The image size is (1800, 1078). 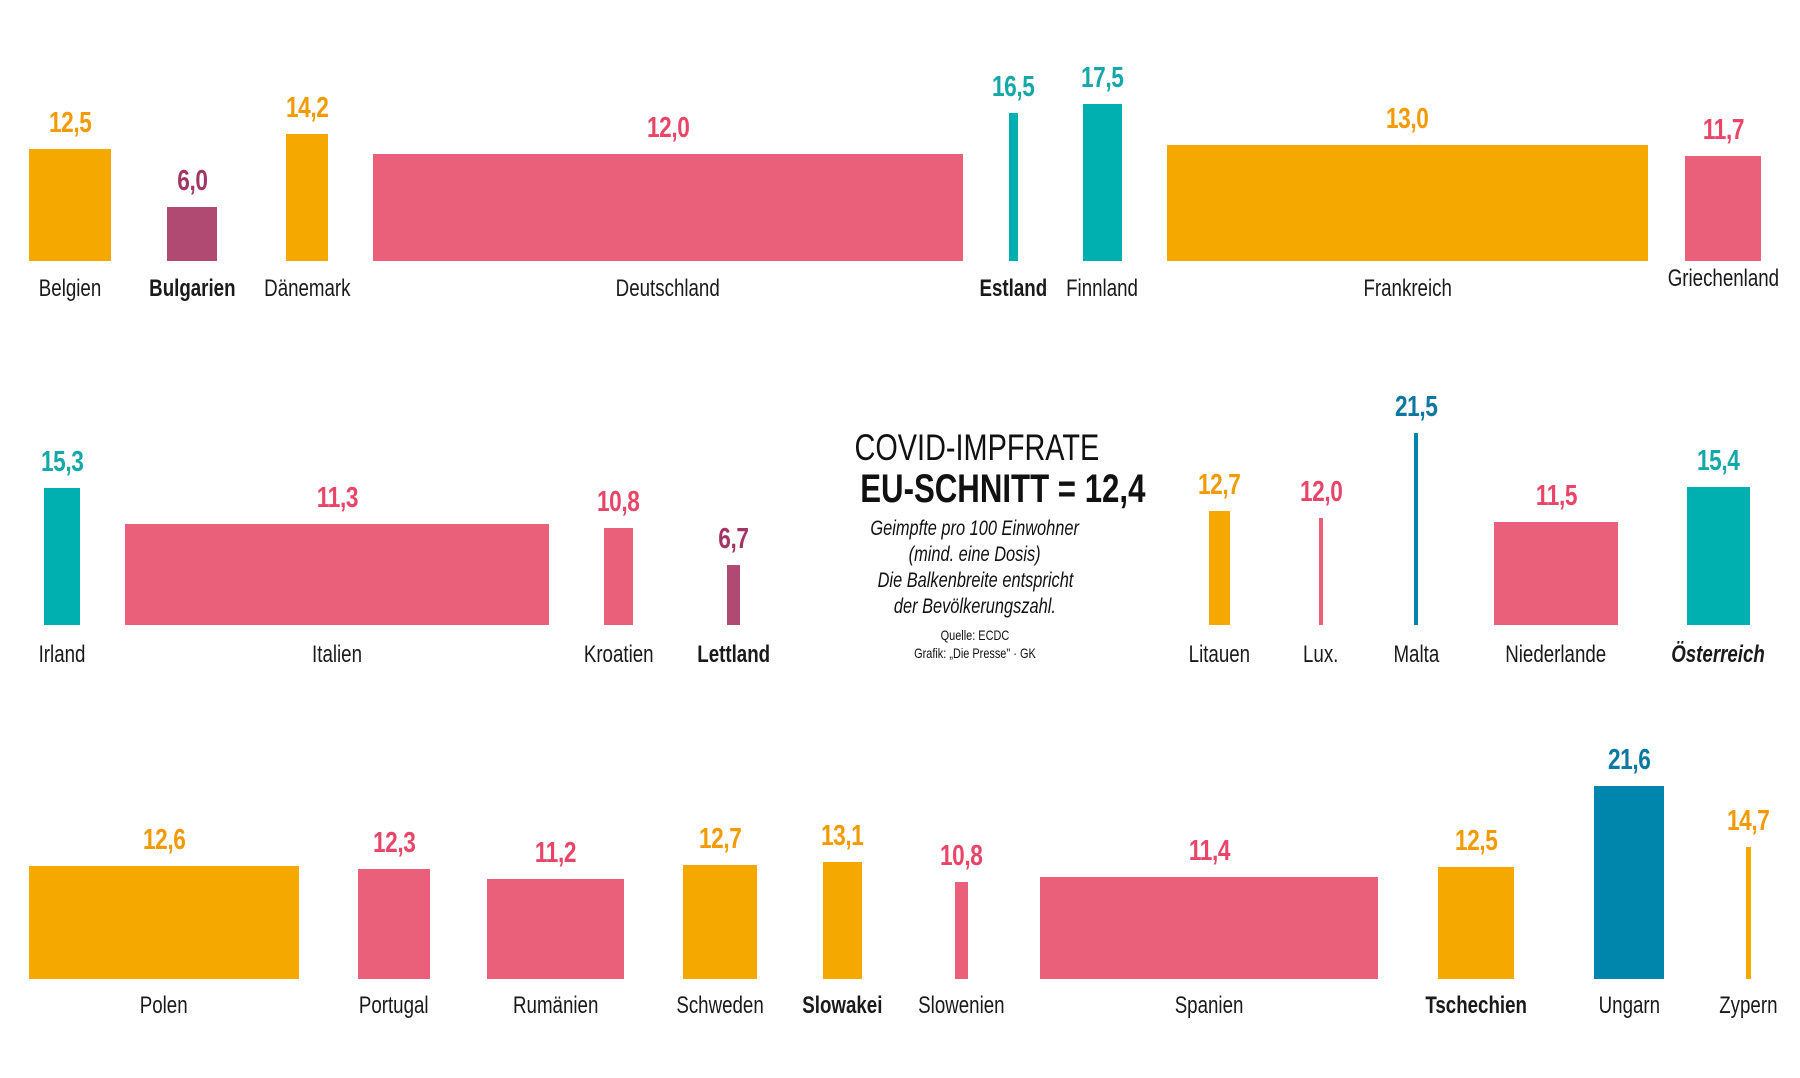 What do you see at coordinates (1209, 1005) in the screenshot?
I see `category-label: Spanien` at bounding box center [1209, 1005].